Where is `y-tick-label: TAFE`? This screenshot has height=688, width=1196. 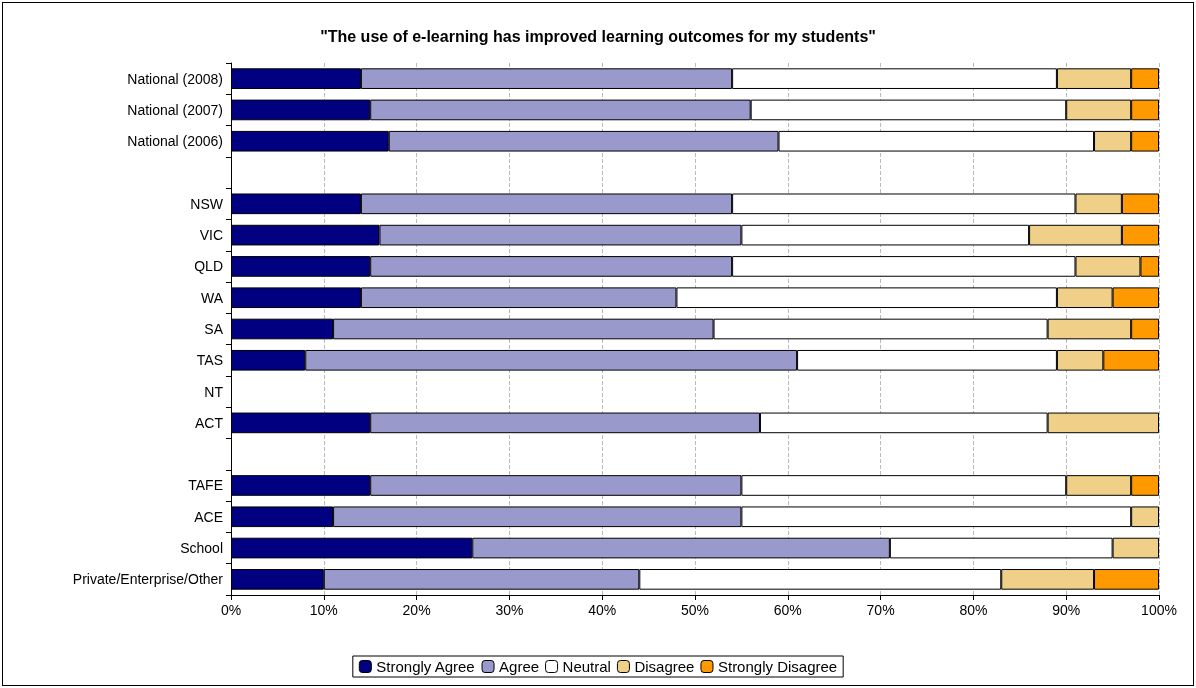
y-tick-label: TAFE is located at coordinates (205, 485).